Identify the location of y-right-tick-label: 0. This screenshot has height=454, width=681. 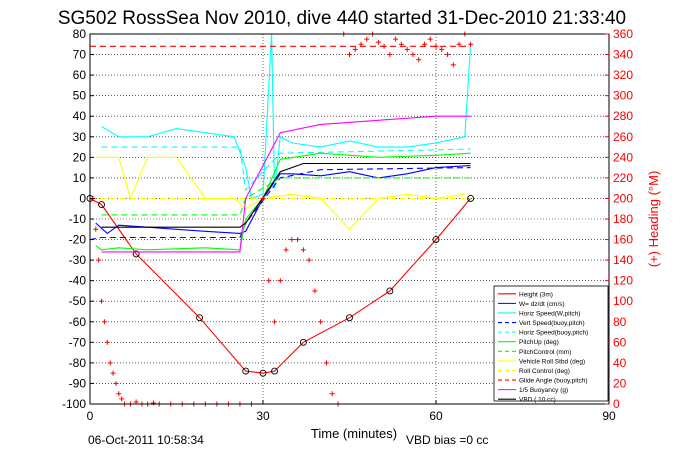
(616, 404).